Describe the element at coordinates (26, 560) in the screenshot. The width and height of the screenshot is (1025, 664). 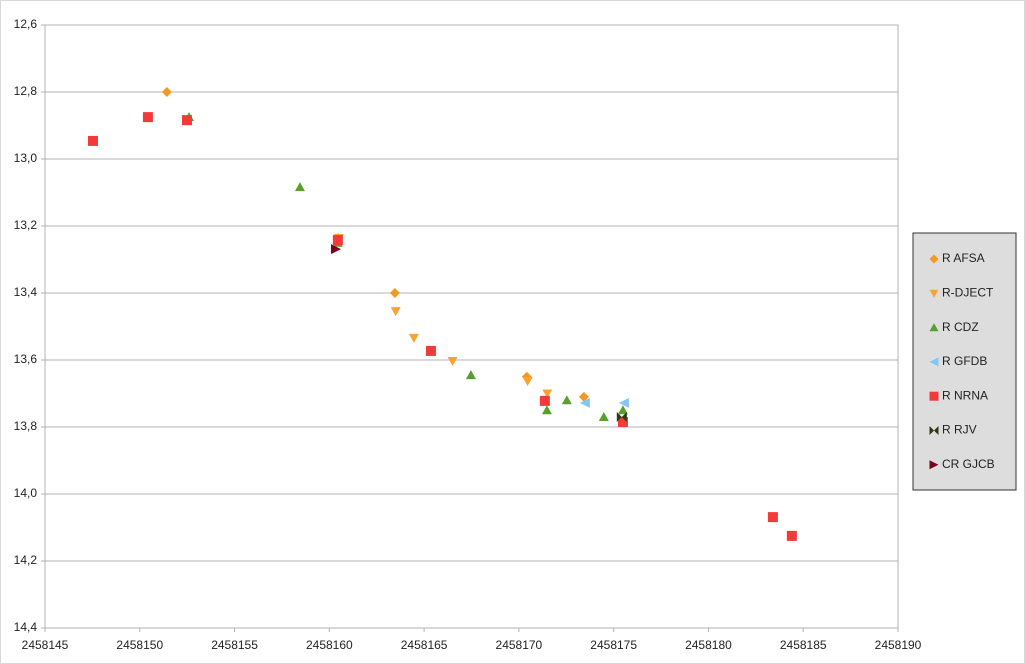
I see `y-tick-label: 14,2` at that location.